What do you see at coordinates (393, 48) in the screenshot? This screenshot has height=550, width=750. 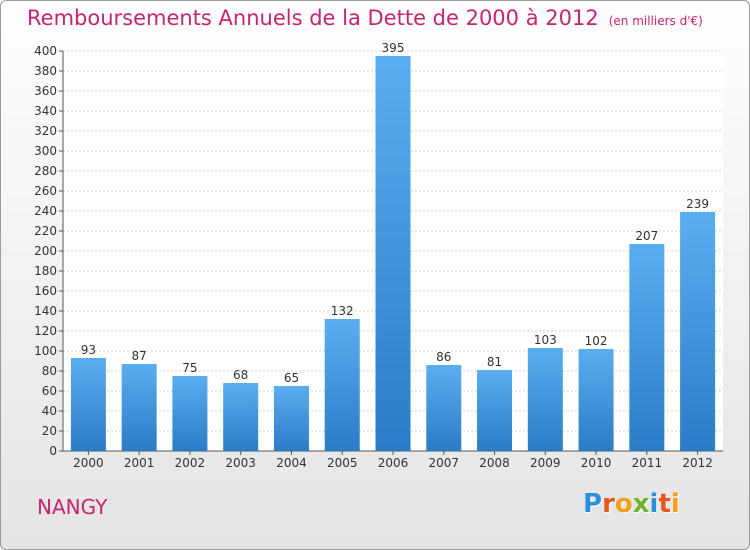 I see `value-label: 395` at bounding box center [393, 48].